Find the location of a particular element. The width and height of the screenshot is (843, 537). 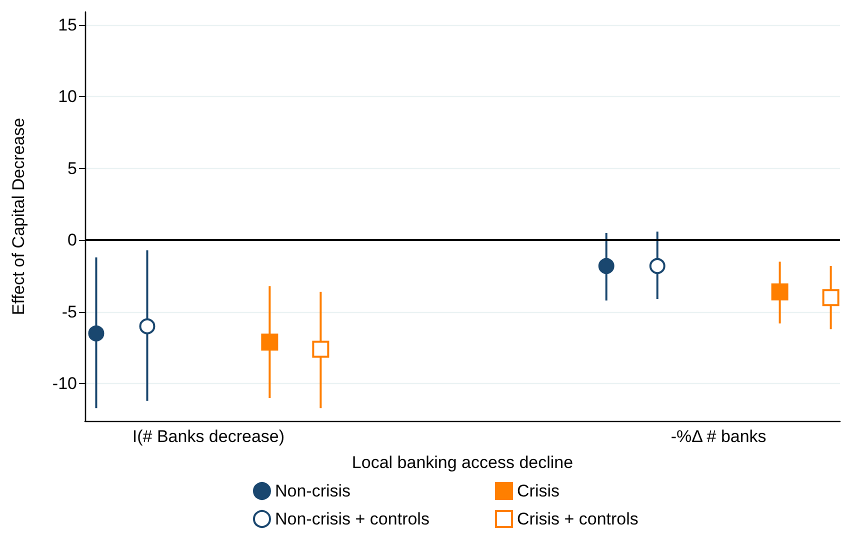

legend-label: Non-crisis + controls is located at coordinates (352, 519).